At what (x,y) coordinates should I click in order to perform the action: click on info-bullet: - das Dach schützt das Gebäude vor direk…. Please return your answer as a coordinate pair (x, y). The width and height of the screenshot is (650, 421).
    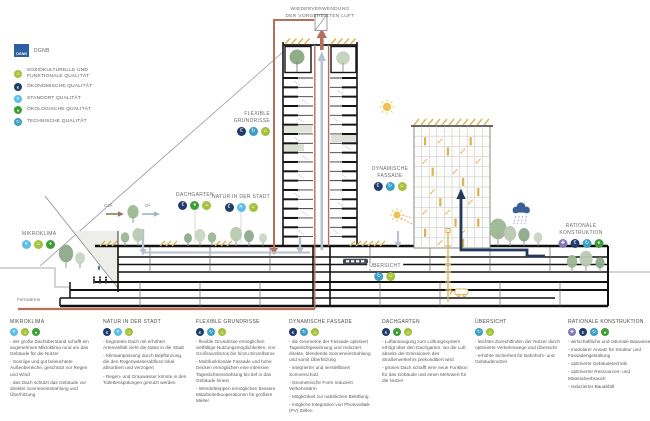
    Looking at the image, I should click on (48, 388).